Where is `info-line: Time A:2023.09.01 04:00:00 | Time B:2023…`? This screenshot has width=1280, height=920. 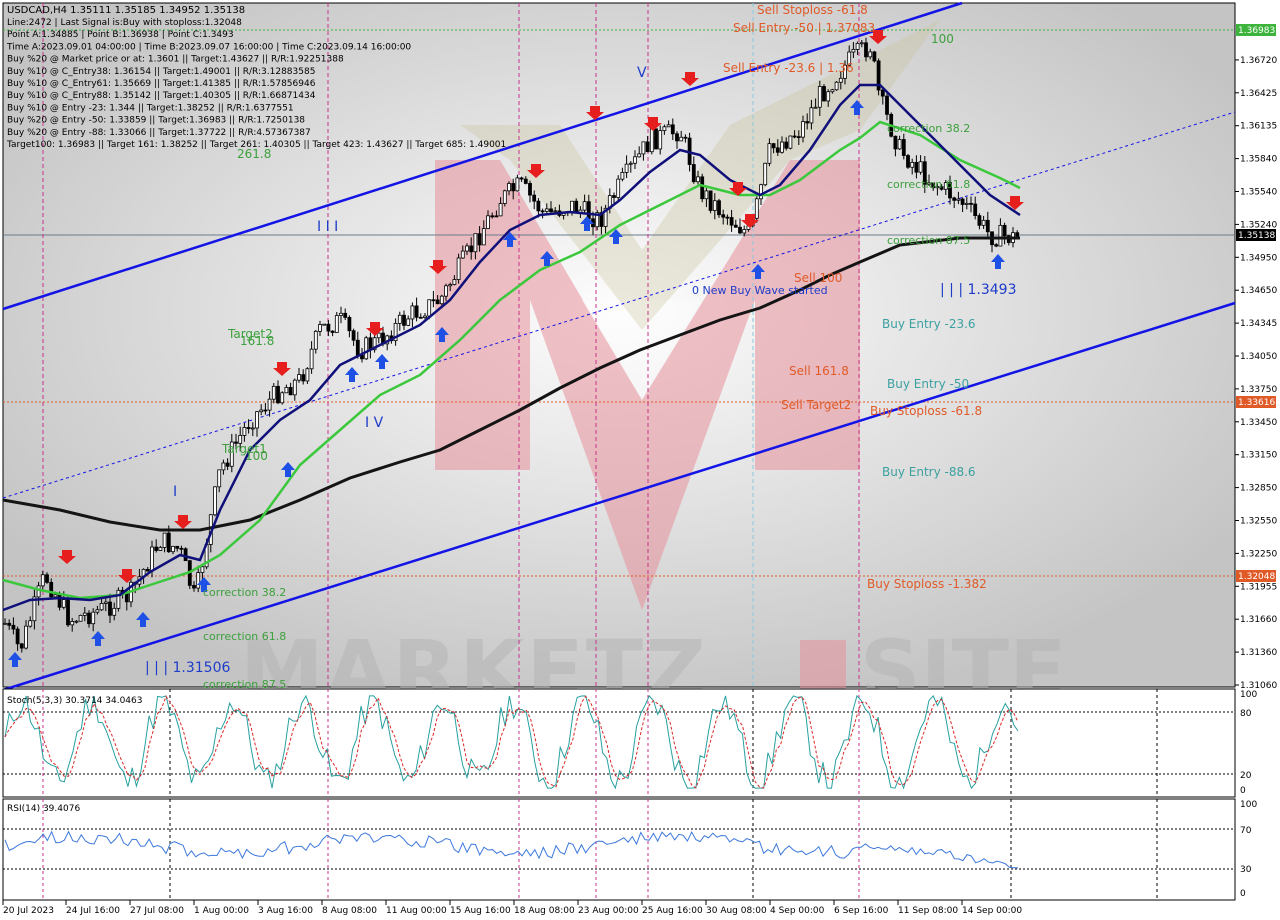
info-line: Time A:2023.09.01 04:00:00 | Time B:2023… is located at coordinates (208, 47).